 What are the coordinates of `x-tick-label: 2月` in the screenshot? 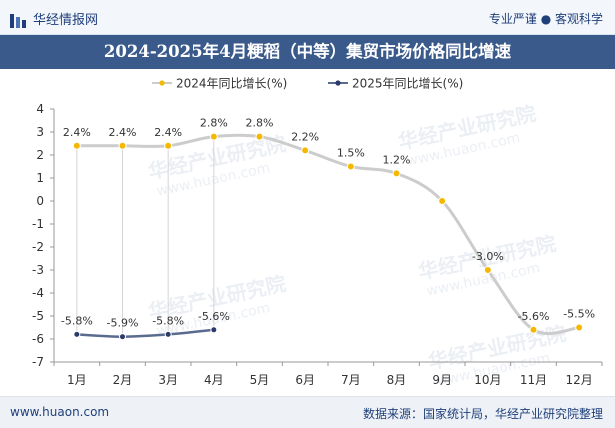 It's located at (123, 380).